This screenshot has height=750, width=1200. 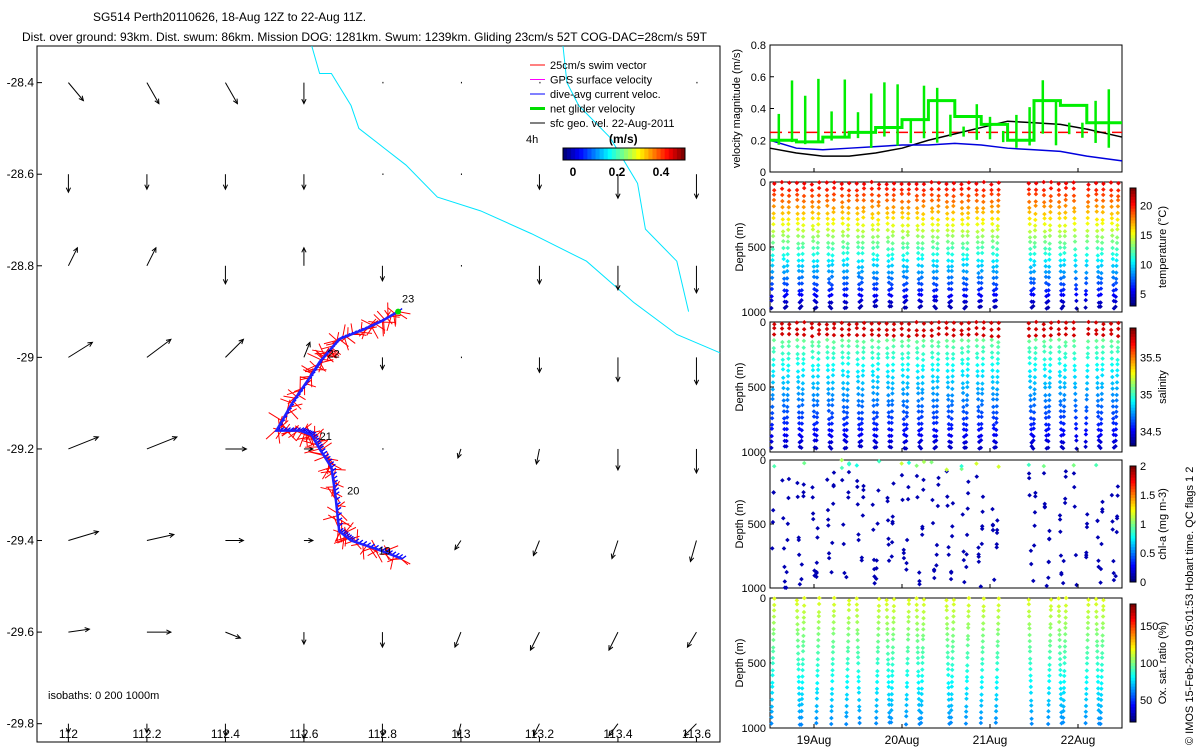 What do you see at coordinates (758, 110) in the screenshot?
I see `velocity-ytick-label: 0.4` at bounding box center [758, 110].